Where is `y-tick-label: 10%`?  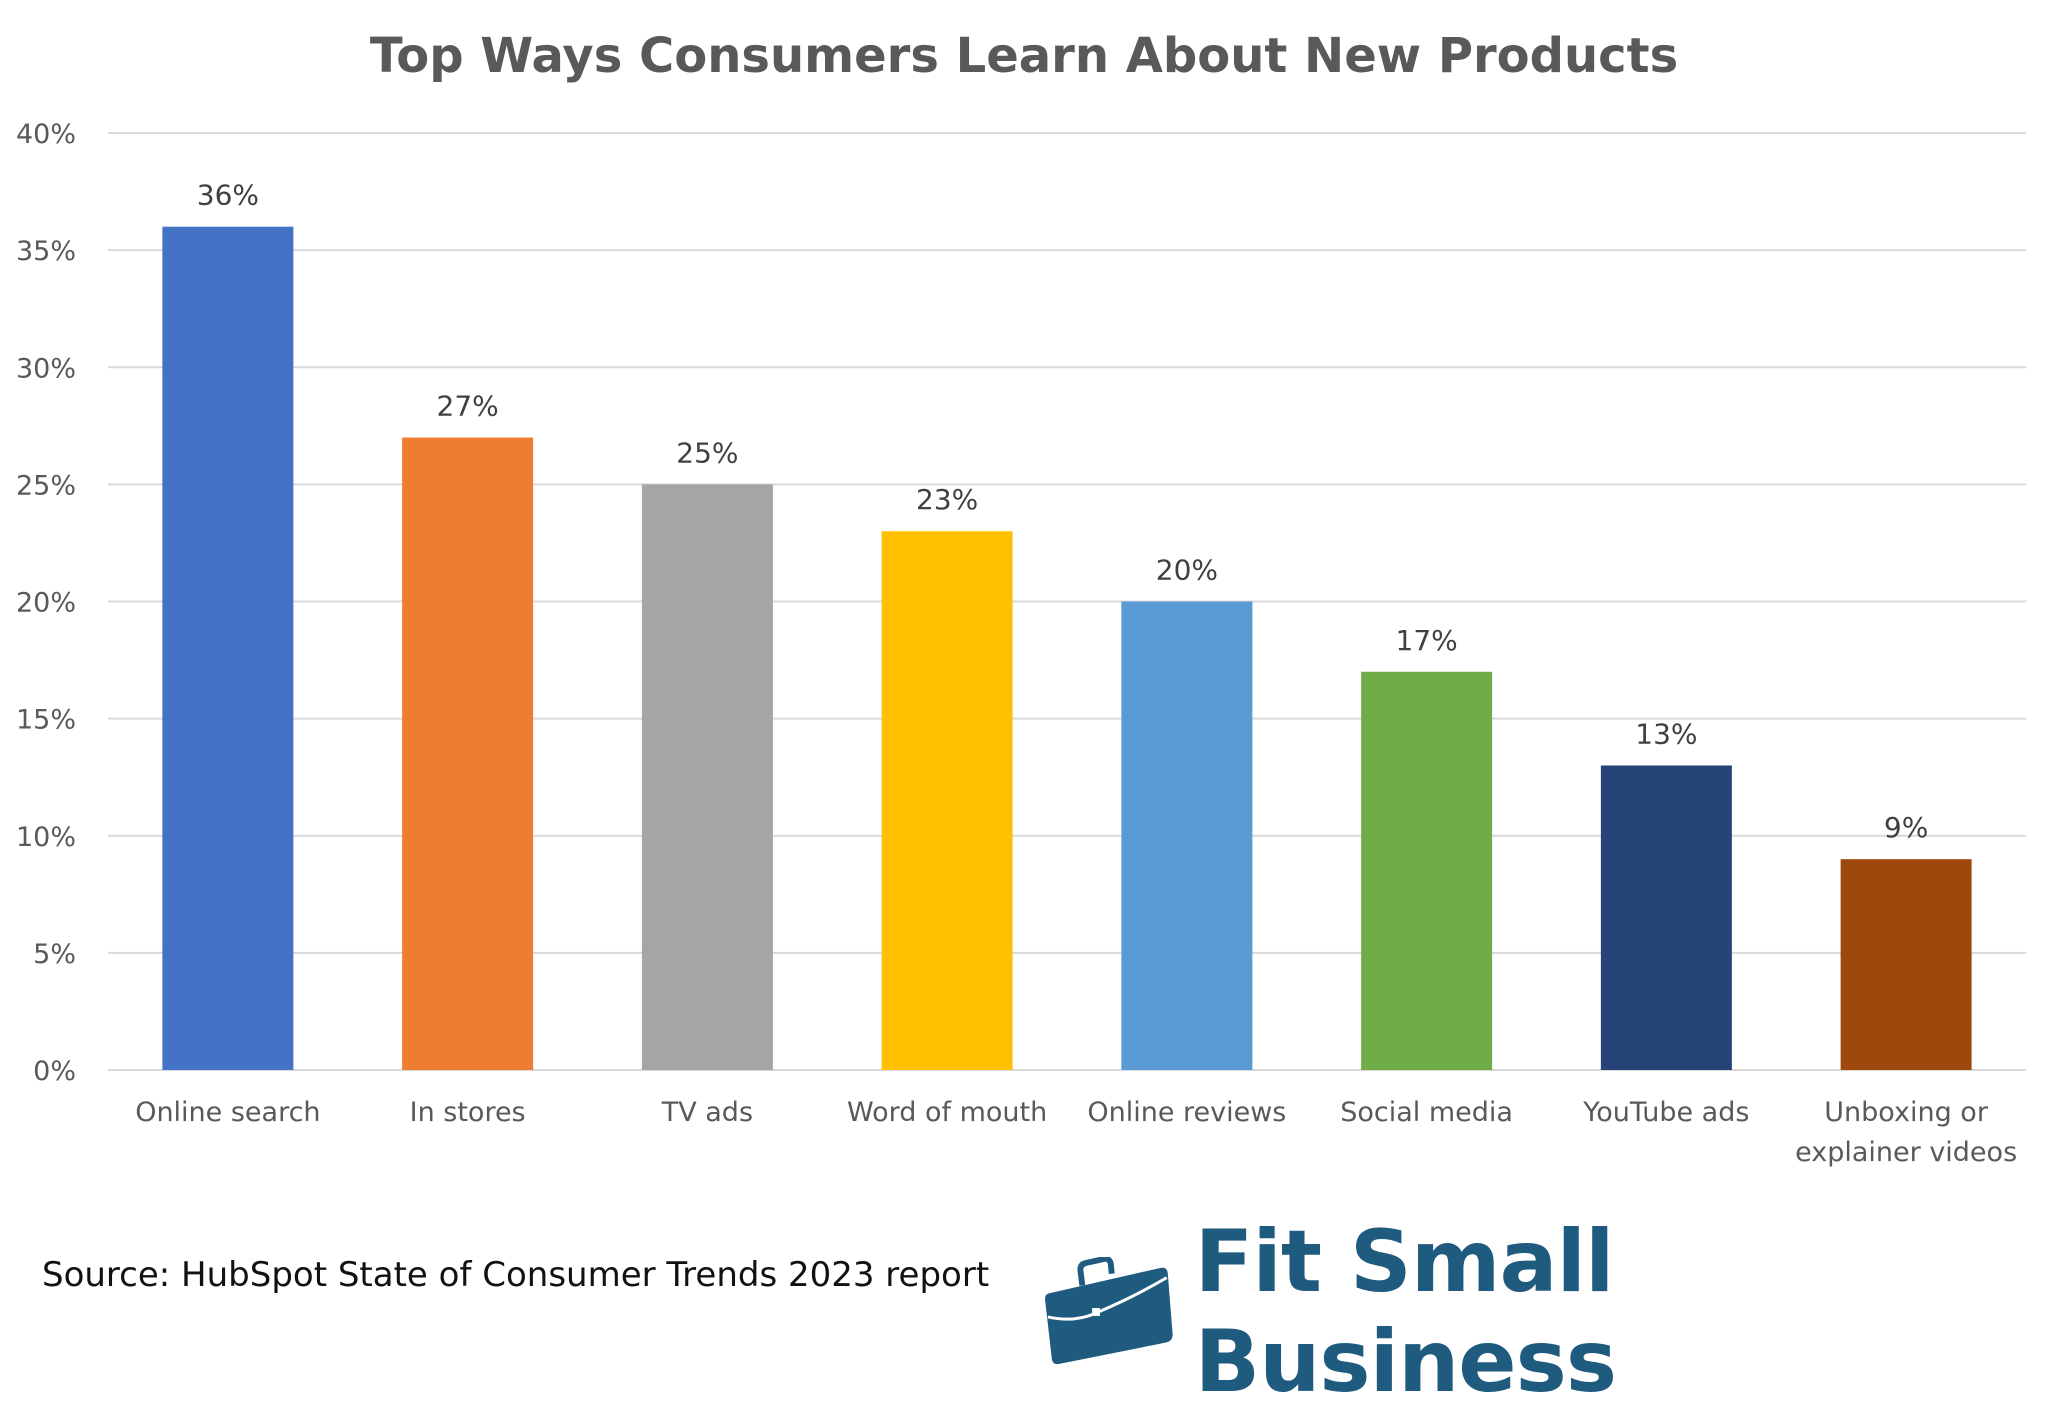 y-tick-label: 10% is located at coordinates (46, 837).